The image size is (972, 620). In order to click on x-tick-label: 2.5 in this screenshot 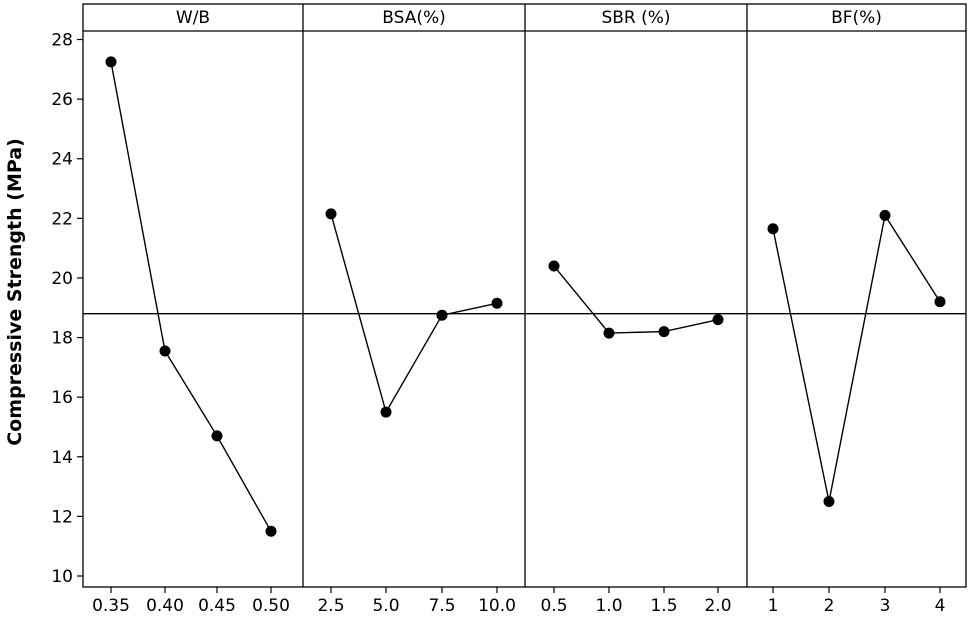, I will do `click(330, 605)`.